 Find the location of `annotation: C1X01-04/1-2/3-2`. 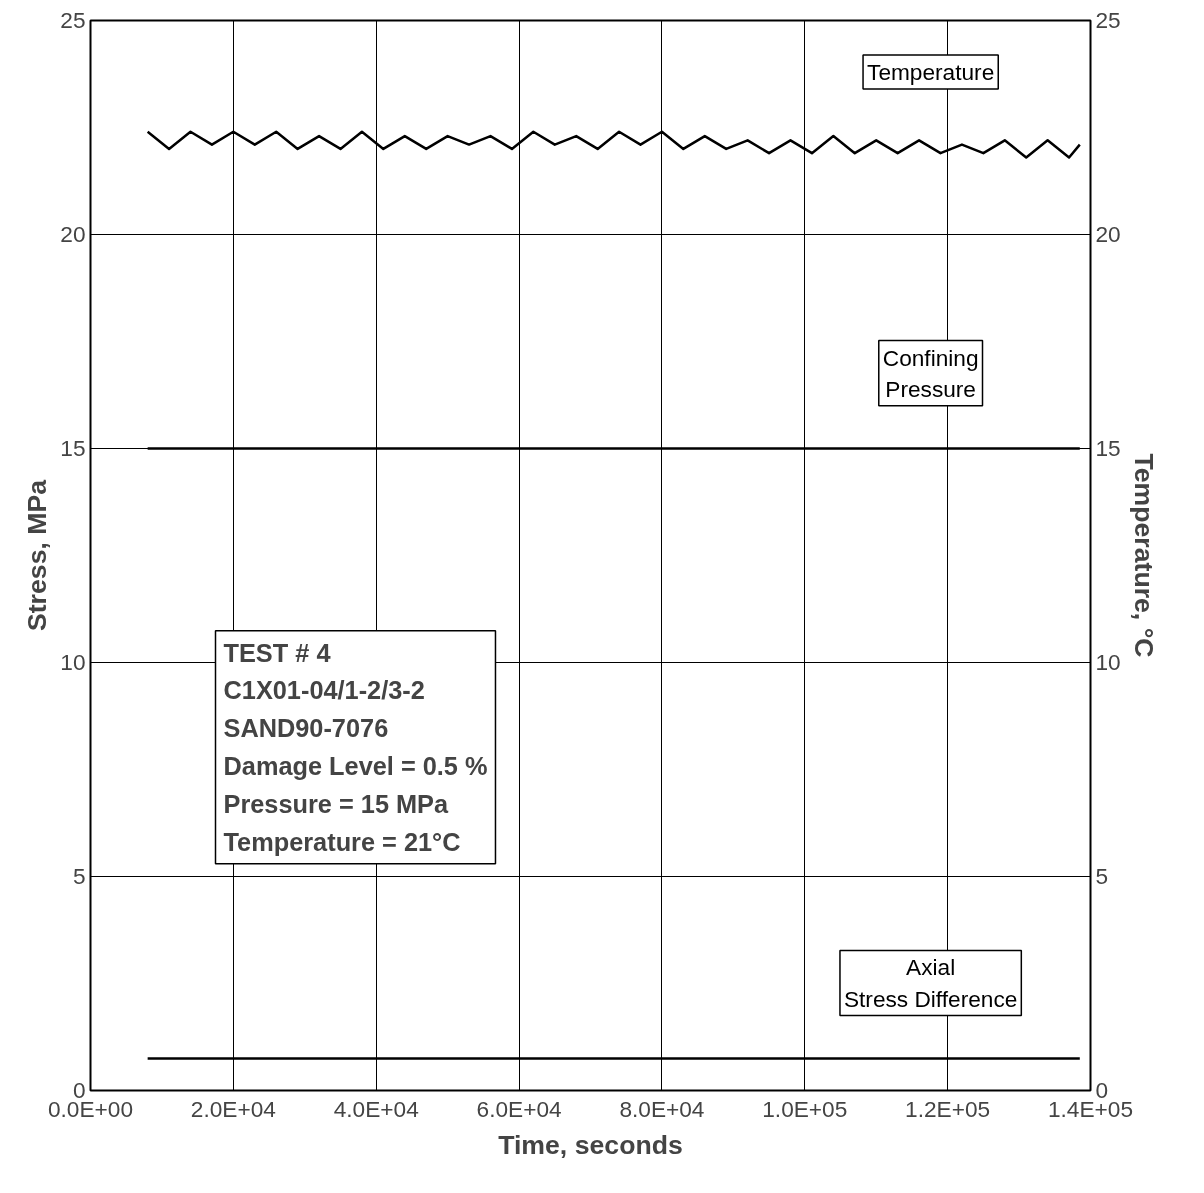

annotation: C1X01-04/1-2/3-2 is located at coordinates (324, 690).